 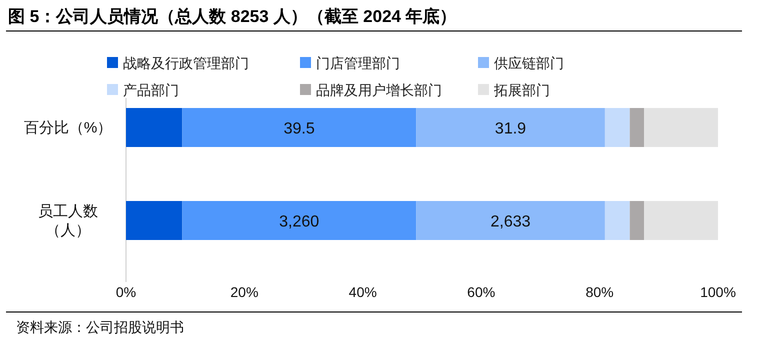 I want to click on legend-label: 战略及行政管理部门, so click(x=186, y=63).